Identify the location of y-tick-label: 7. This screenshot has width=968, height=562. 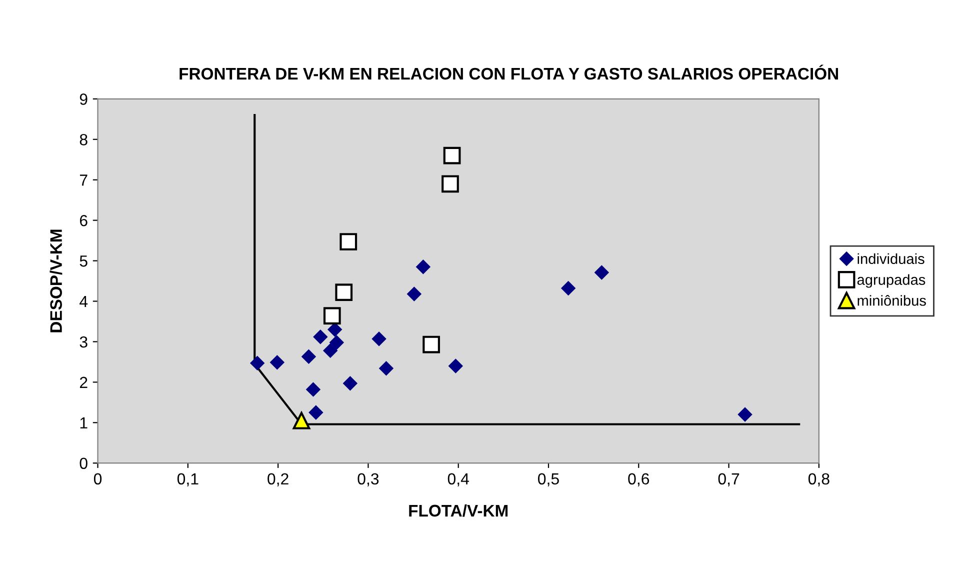
(84, 180).